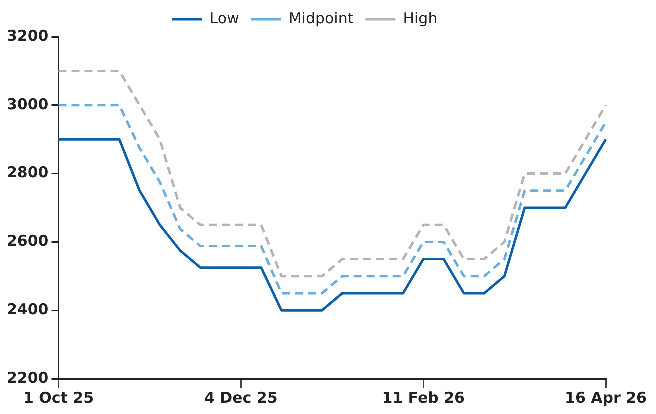  What do you see at coordinates (321, 18) in the screenshot?
I see `legend-label: Midpoint` at bounding box center [321, 18].